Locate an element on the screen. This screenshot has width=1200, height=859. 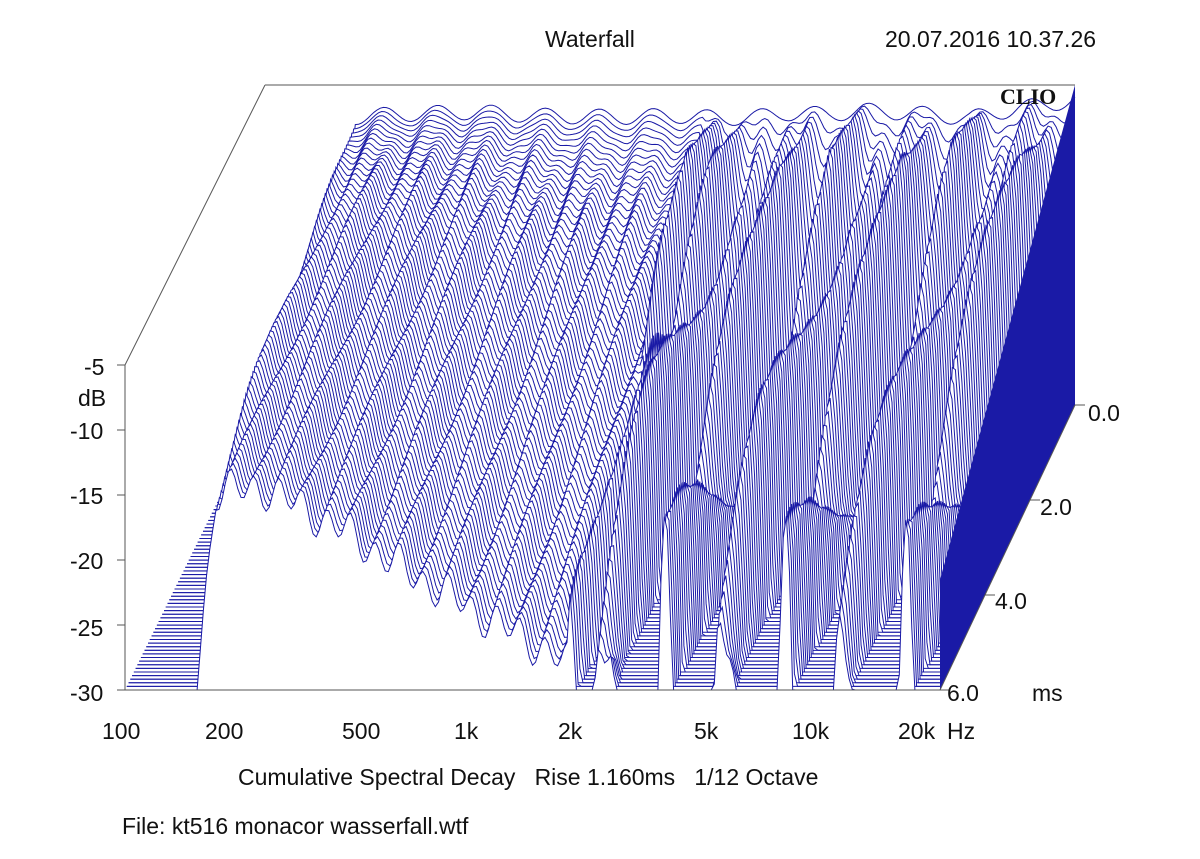
y-tick-label: -10 is located at coordinates (87, 431).